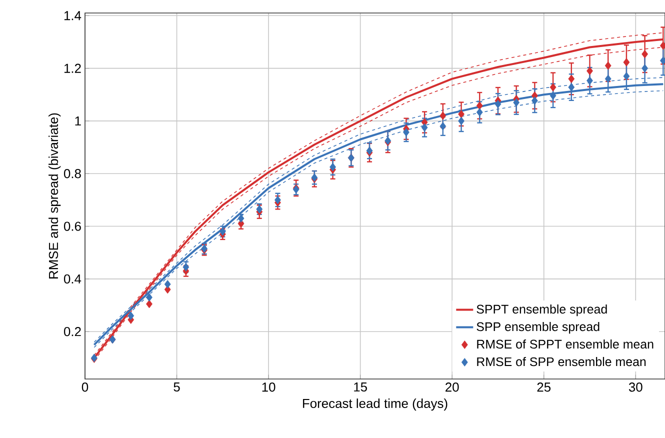 The image size is (665, 438). What do you see at coordinates (360, 387) in the screenshot?
I see `x-tick-label: 15` at bounding box center [360, 387].